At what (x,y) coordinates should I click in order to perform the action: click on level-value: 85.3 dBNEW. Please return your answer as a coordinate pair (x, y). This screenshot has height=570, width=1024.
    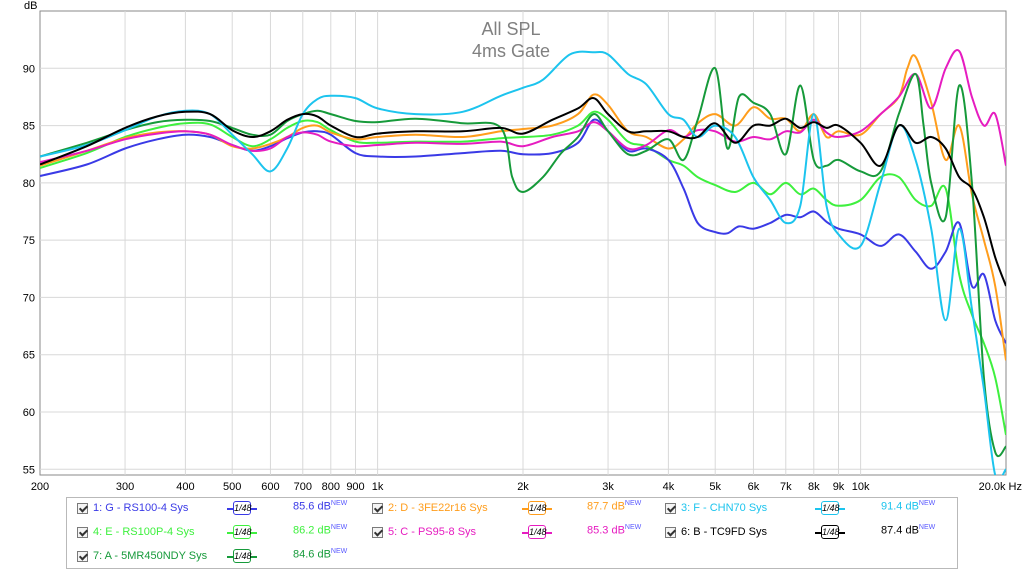
    Looking at the image, I should click on (614, 530).